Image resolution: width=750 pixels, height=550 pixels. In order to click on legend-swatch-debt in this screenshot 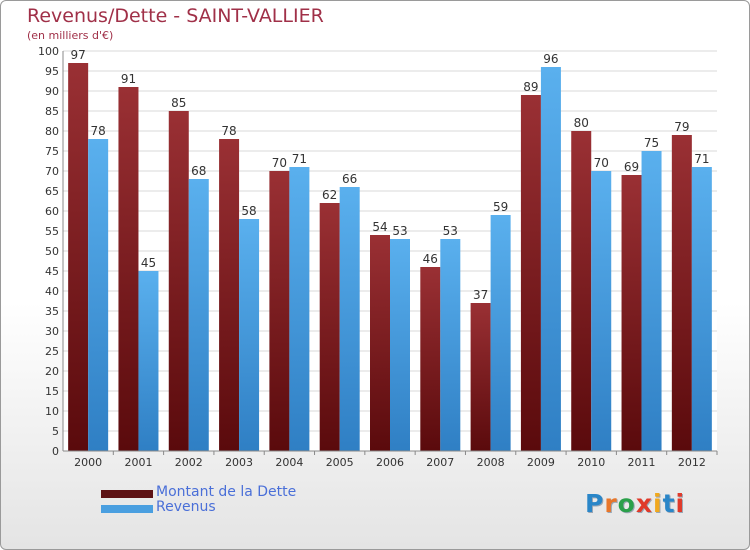, I will do `click(127, 494)`.